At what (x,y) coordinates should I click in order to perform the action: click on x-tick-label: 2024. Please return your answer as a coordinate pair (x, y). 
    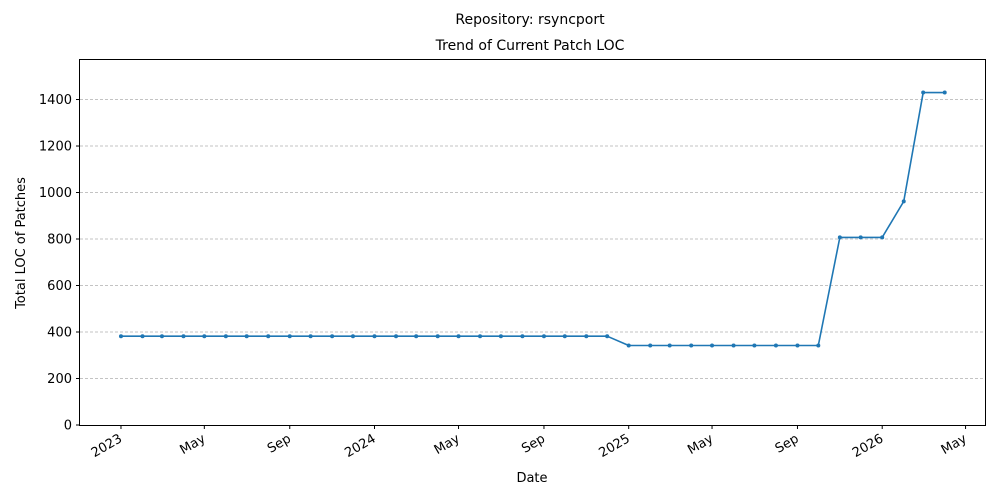
    Looking at the image, I should click on (360, 446).